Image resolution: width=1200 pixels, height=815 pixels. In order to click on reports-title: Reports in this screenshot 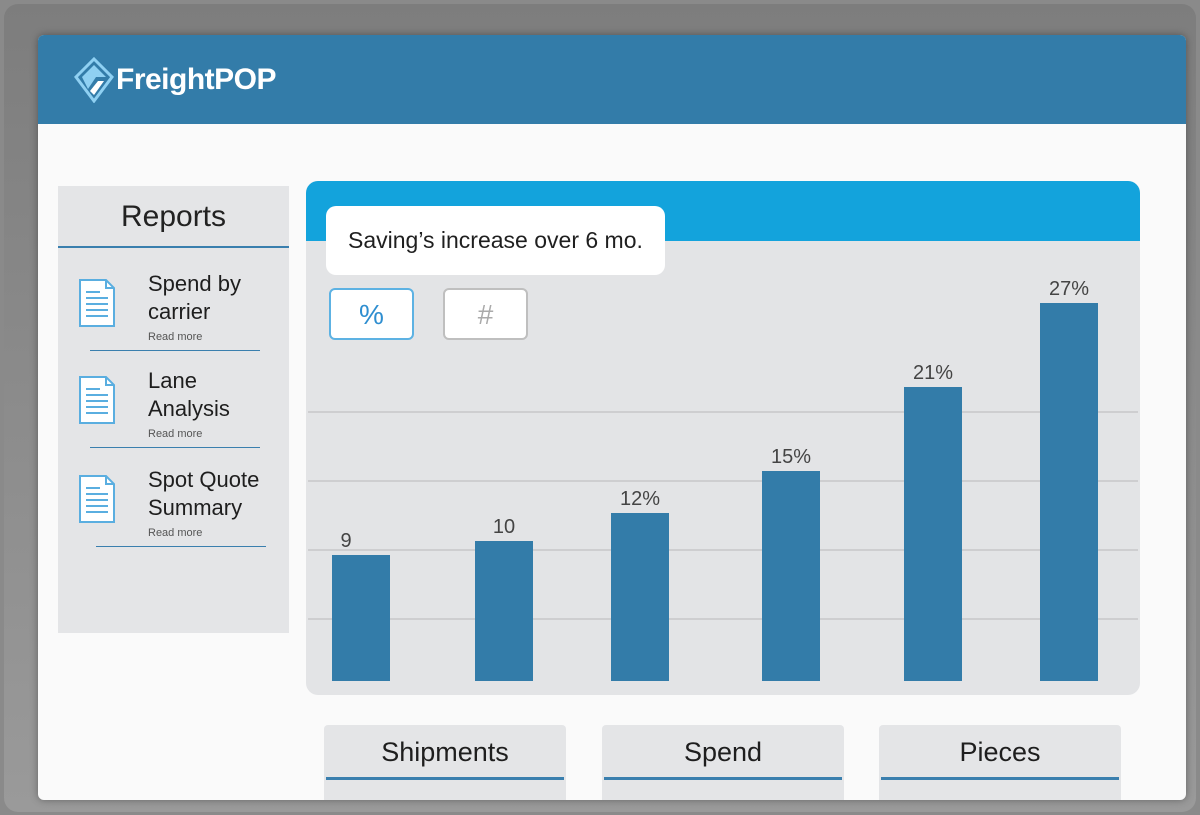, I will do `click(173, 217)`.